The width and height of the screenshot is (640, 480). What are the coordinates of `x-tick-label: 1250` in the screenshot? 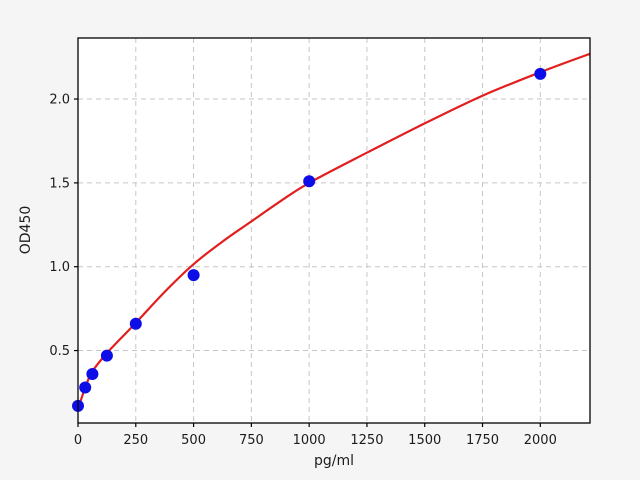 It's located at (366, 440).